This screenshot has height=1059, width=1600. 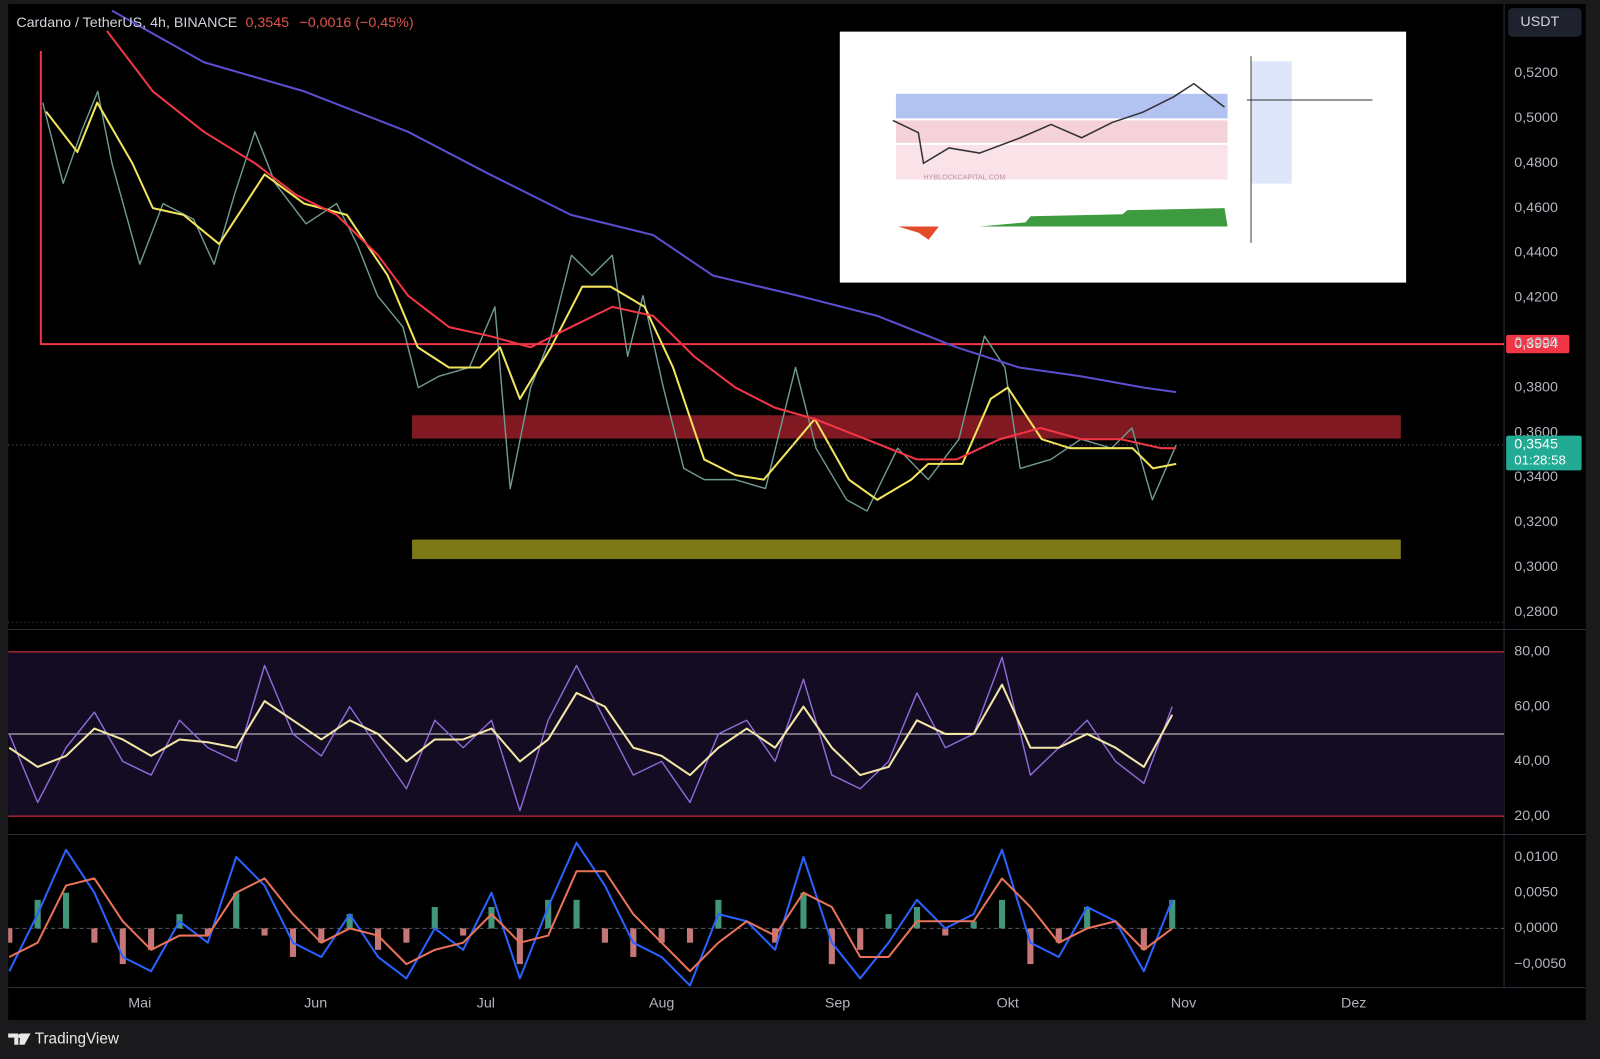 I want to click on y-tick-label: 0,3200, so click(x=1536, y=522).